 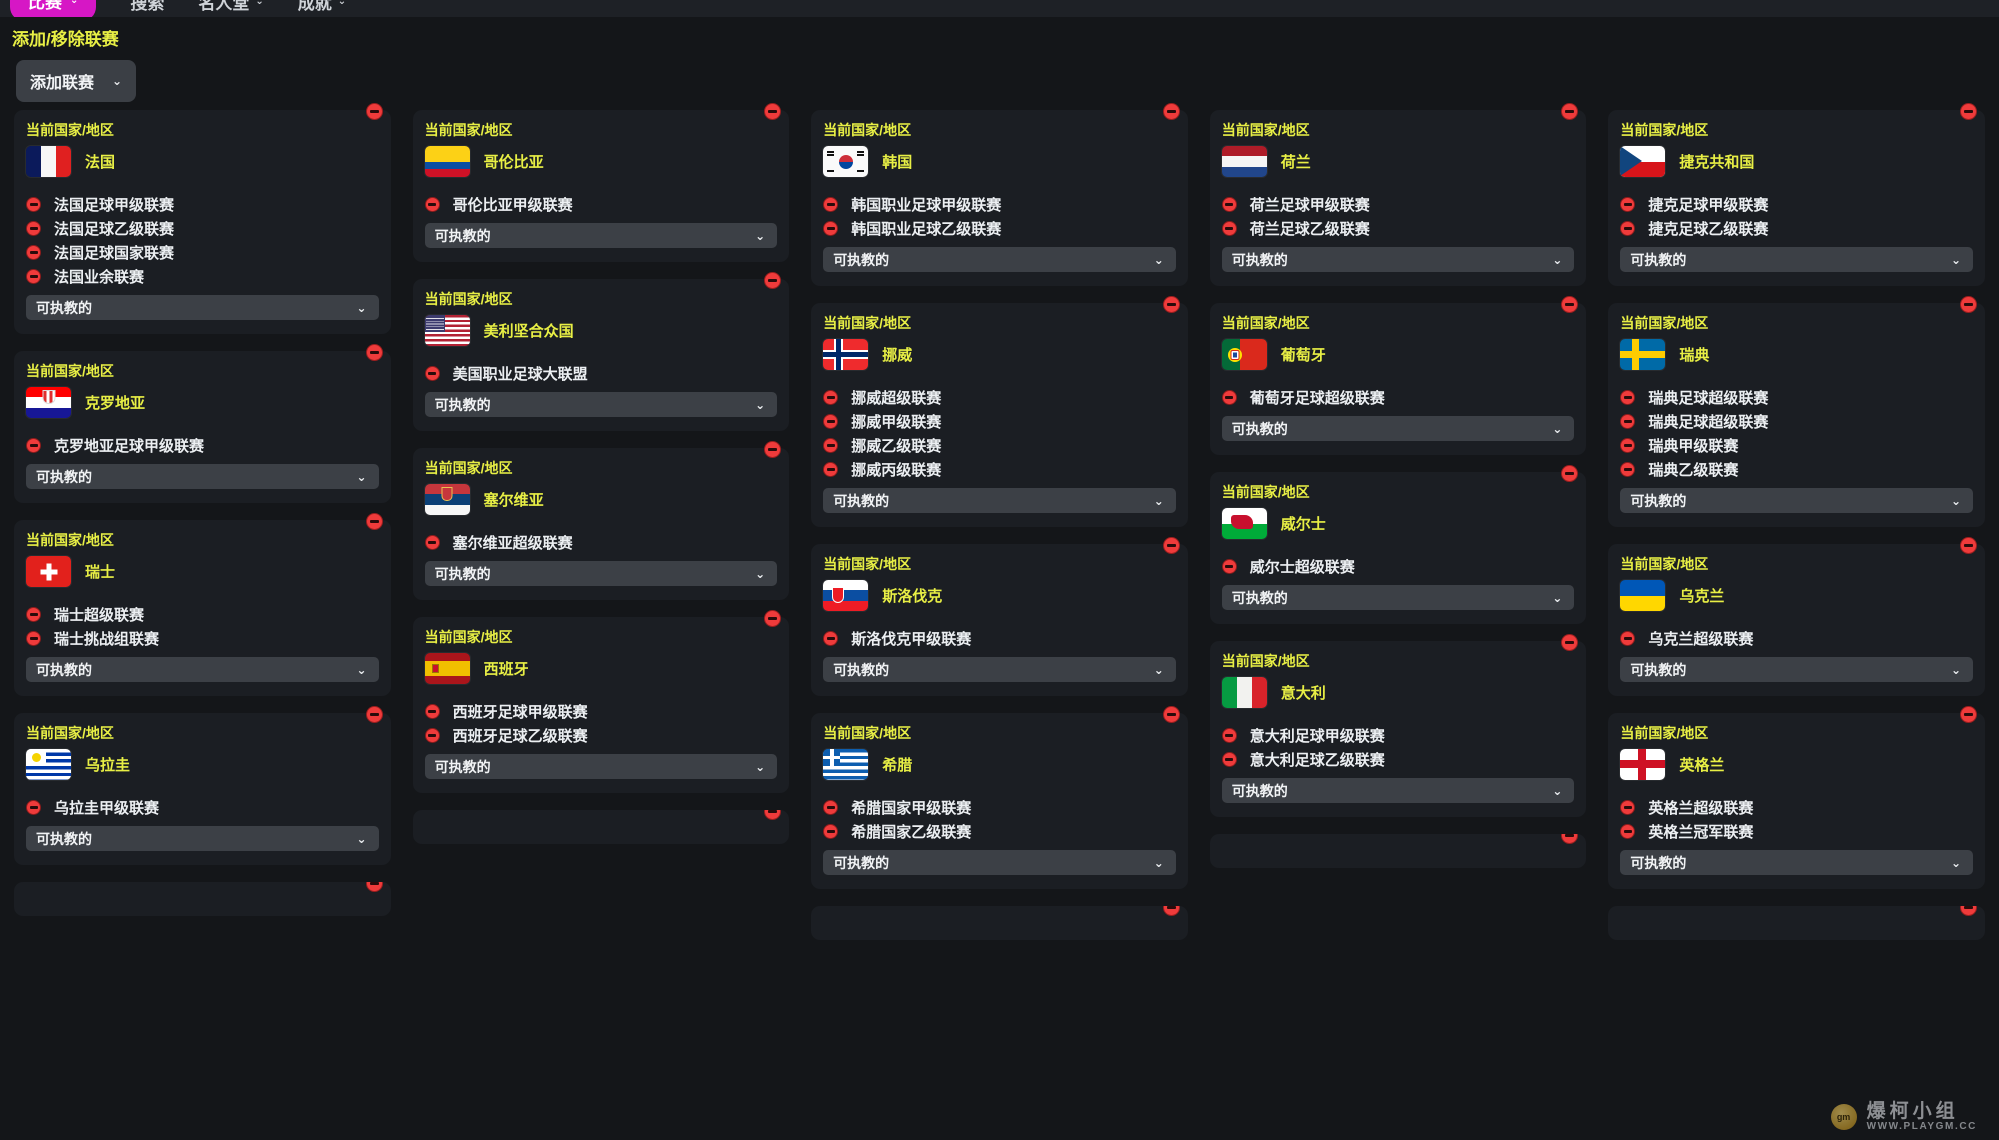 I want to click on country-row: 荷兰, so click(x=1398, y=161).